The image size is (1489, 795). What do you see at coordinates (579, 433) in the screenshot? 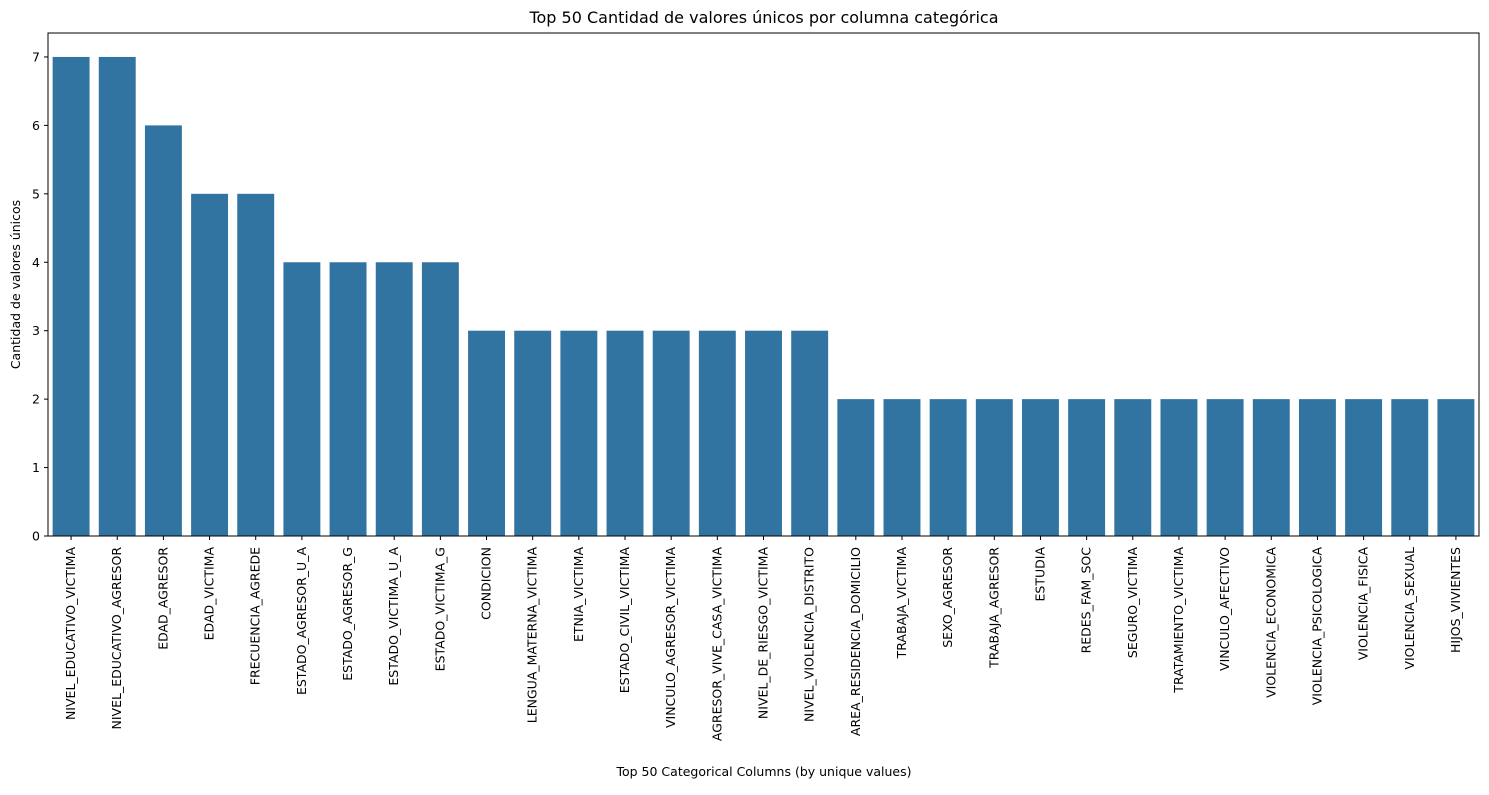
I see `bar-etnia-victima` at bounding box center [579, 433].